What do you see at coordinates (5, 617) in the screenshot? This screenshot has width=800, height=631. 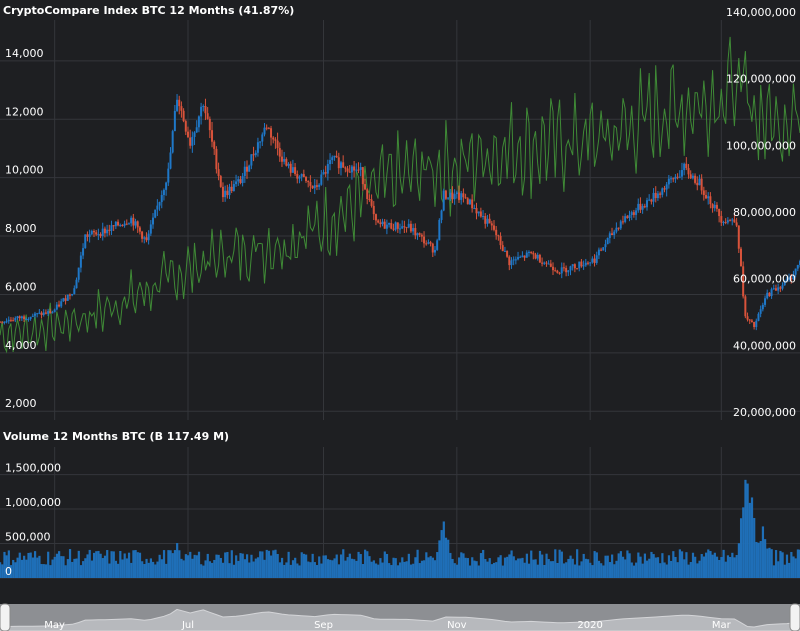 I see `navigator-left-handle` at bounding box center [5, 617].